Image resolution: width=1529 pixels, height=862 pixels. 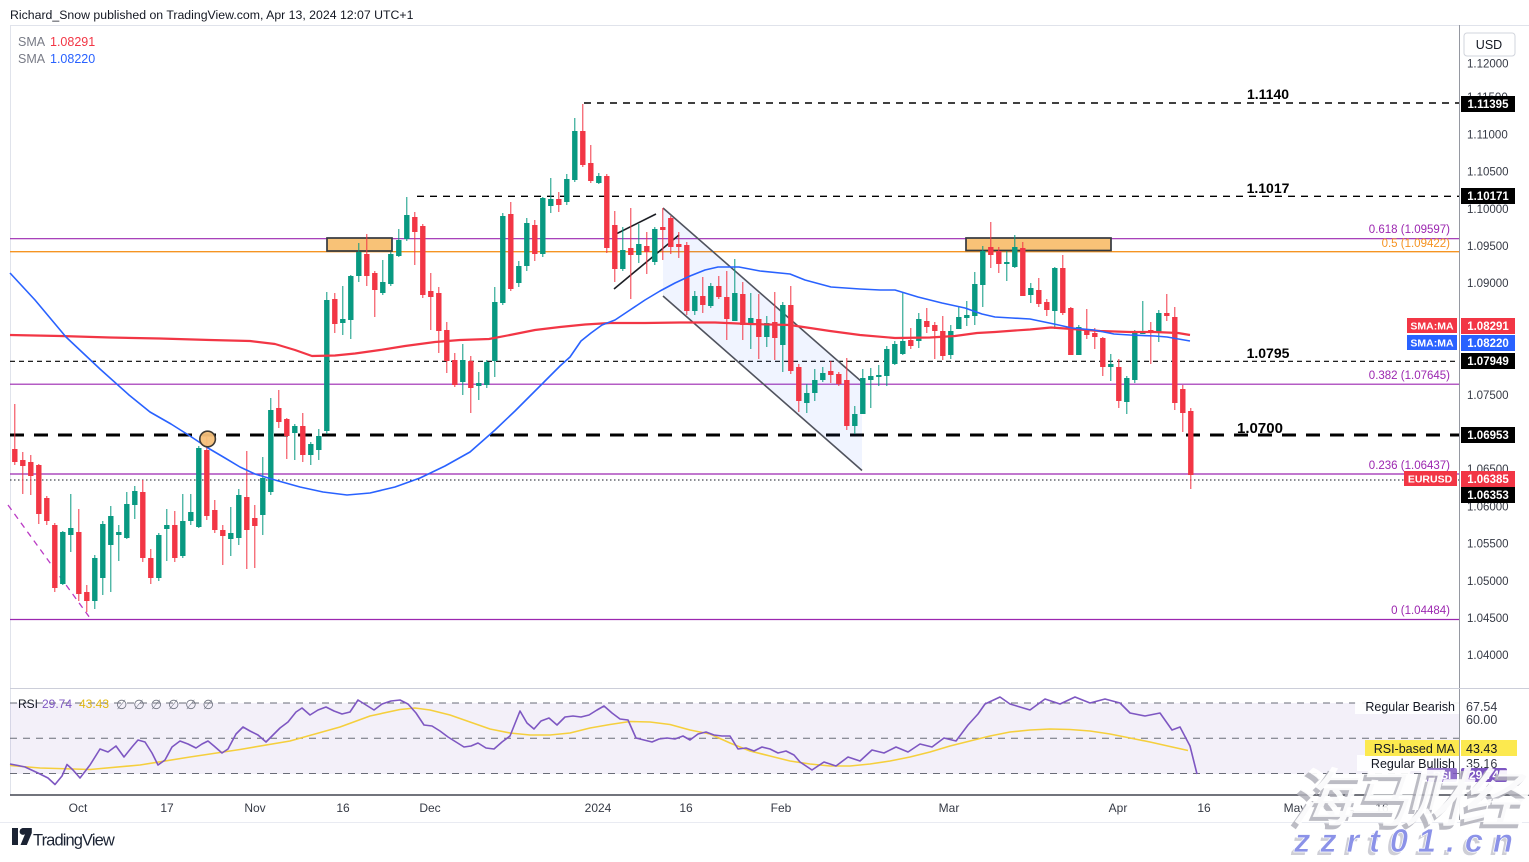 I want to click on svg-text: 0 (1.04484), so click(x=1420, y=611).